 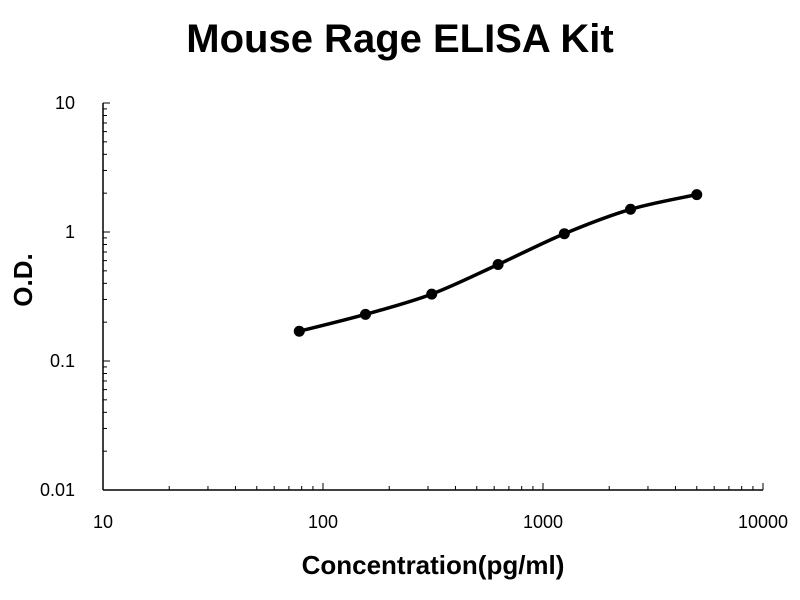 What do you see at coordinates (323, 522) in the screenshot?
I see `x-tick-label: 100` at bounding box center [323, 522].